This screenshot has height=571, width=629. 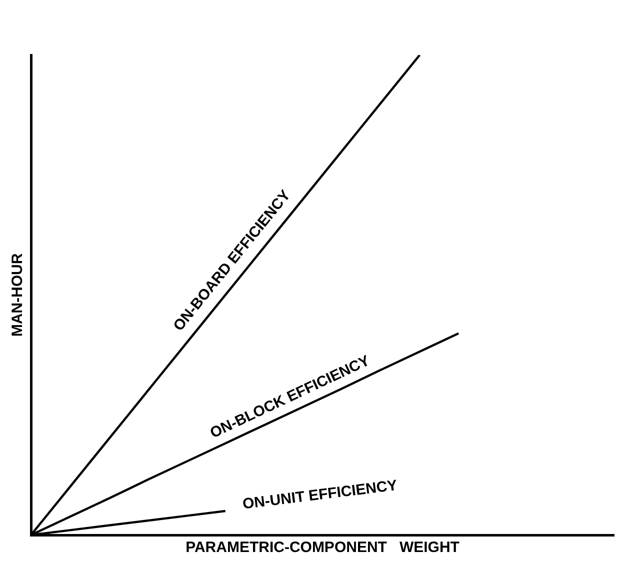 I want to click on x-axis-title: PARAMETRIC-COMPONENT WEIGHT, so click(x=323, y=547).